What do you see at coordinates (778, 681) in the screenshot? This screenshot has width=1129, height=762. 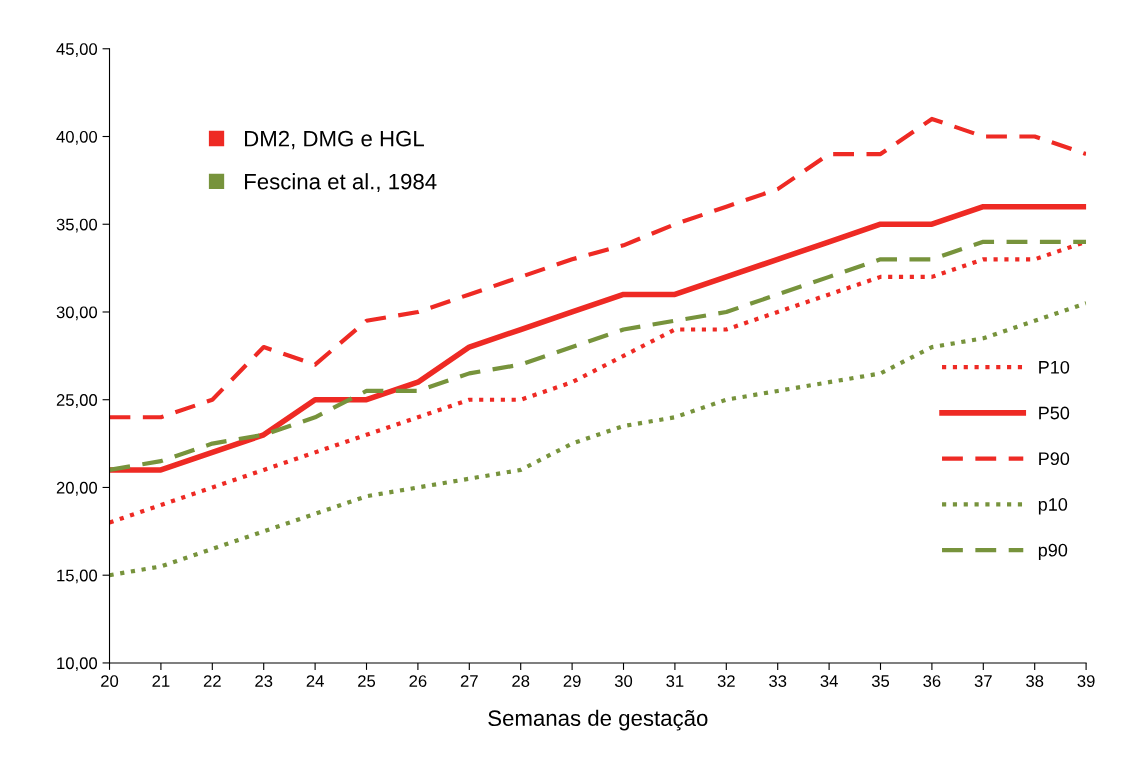 I see `x-tick-label: 33` at bounding box center [778, 681].